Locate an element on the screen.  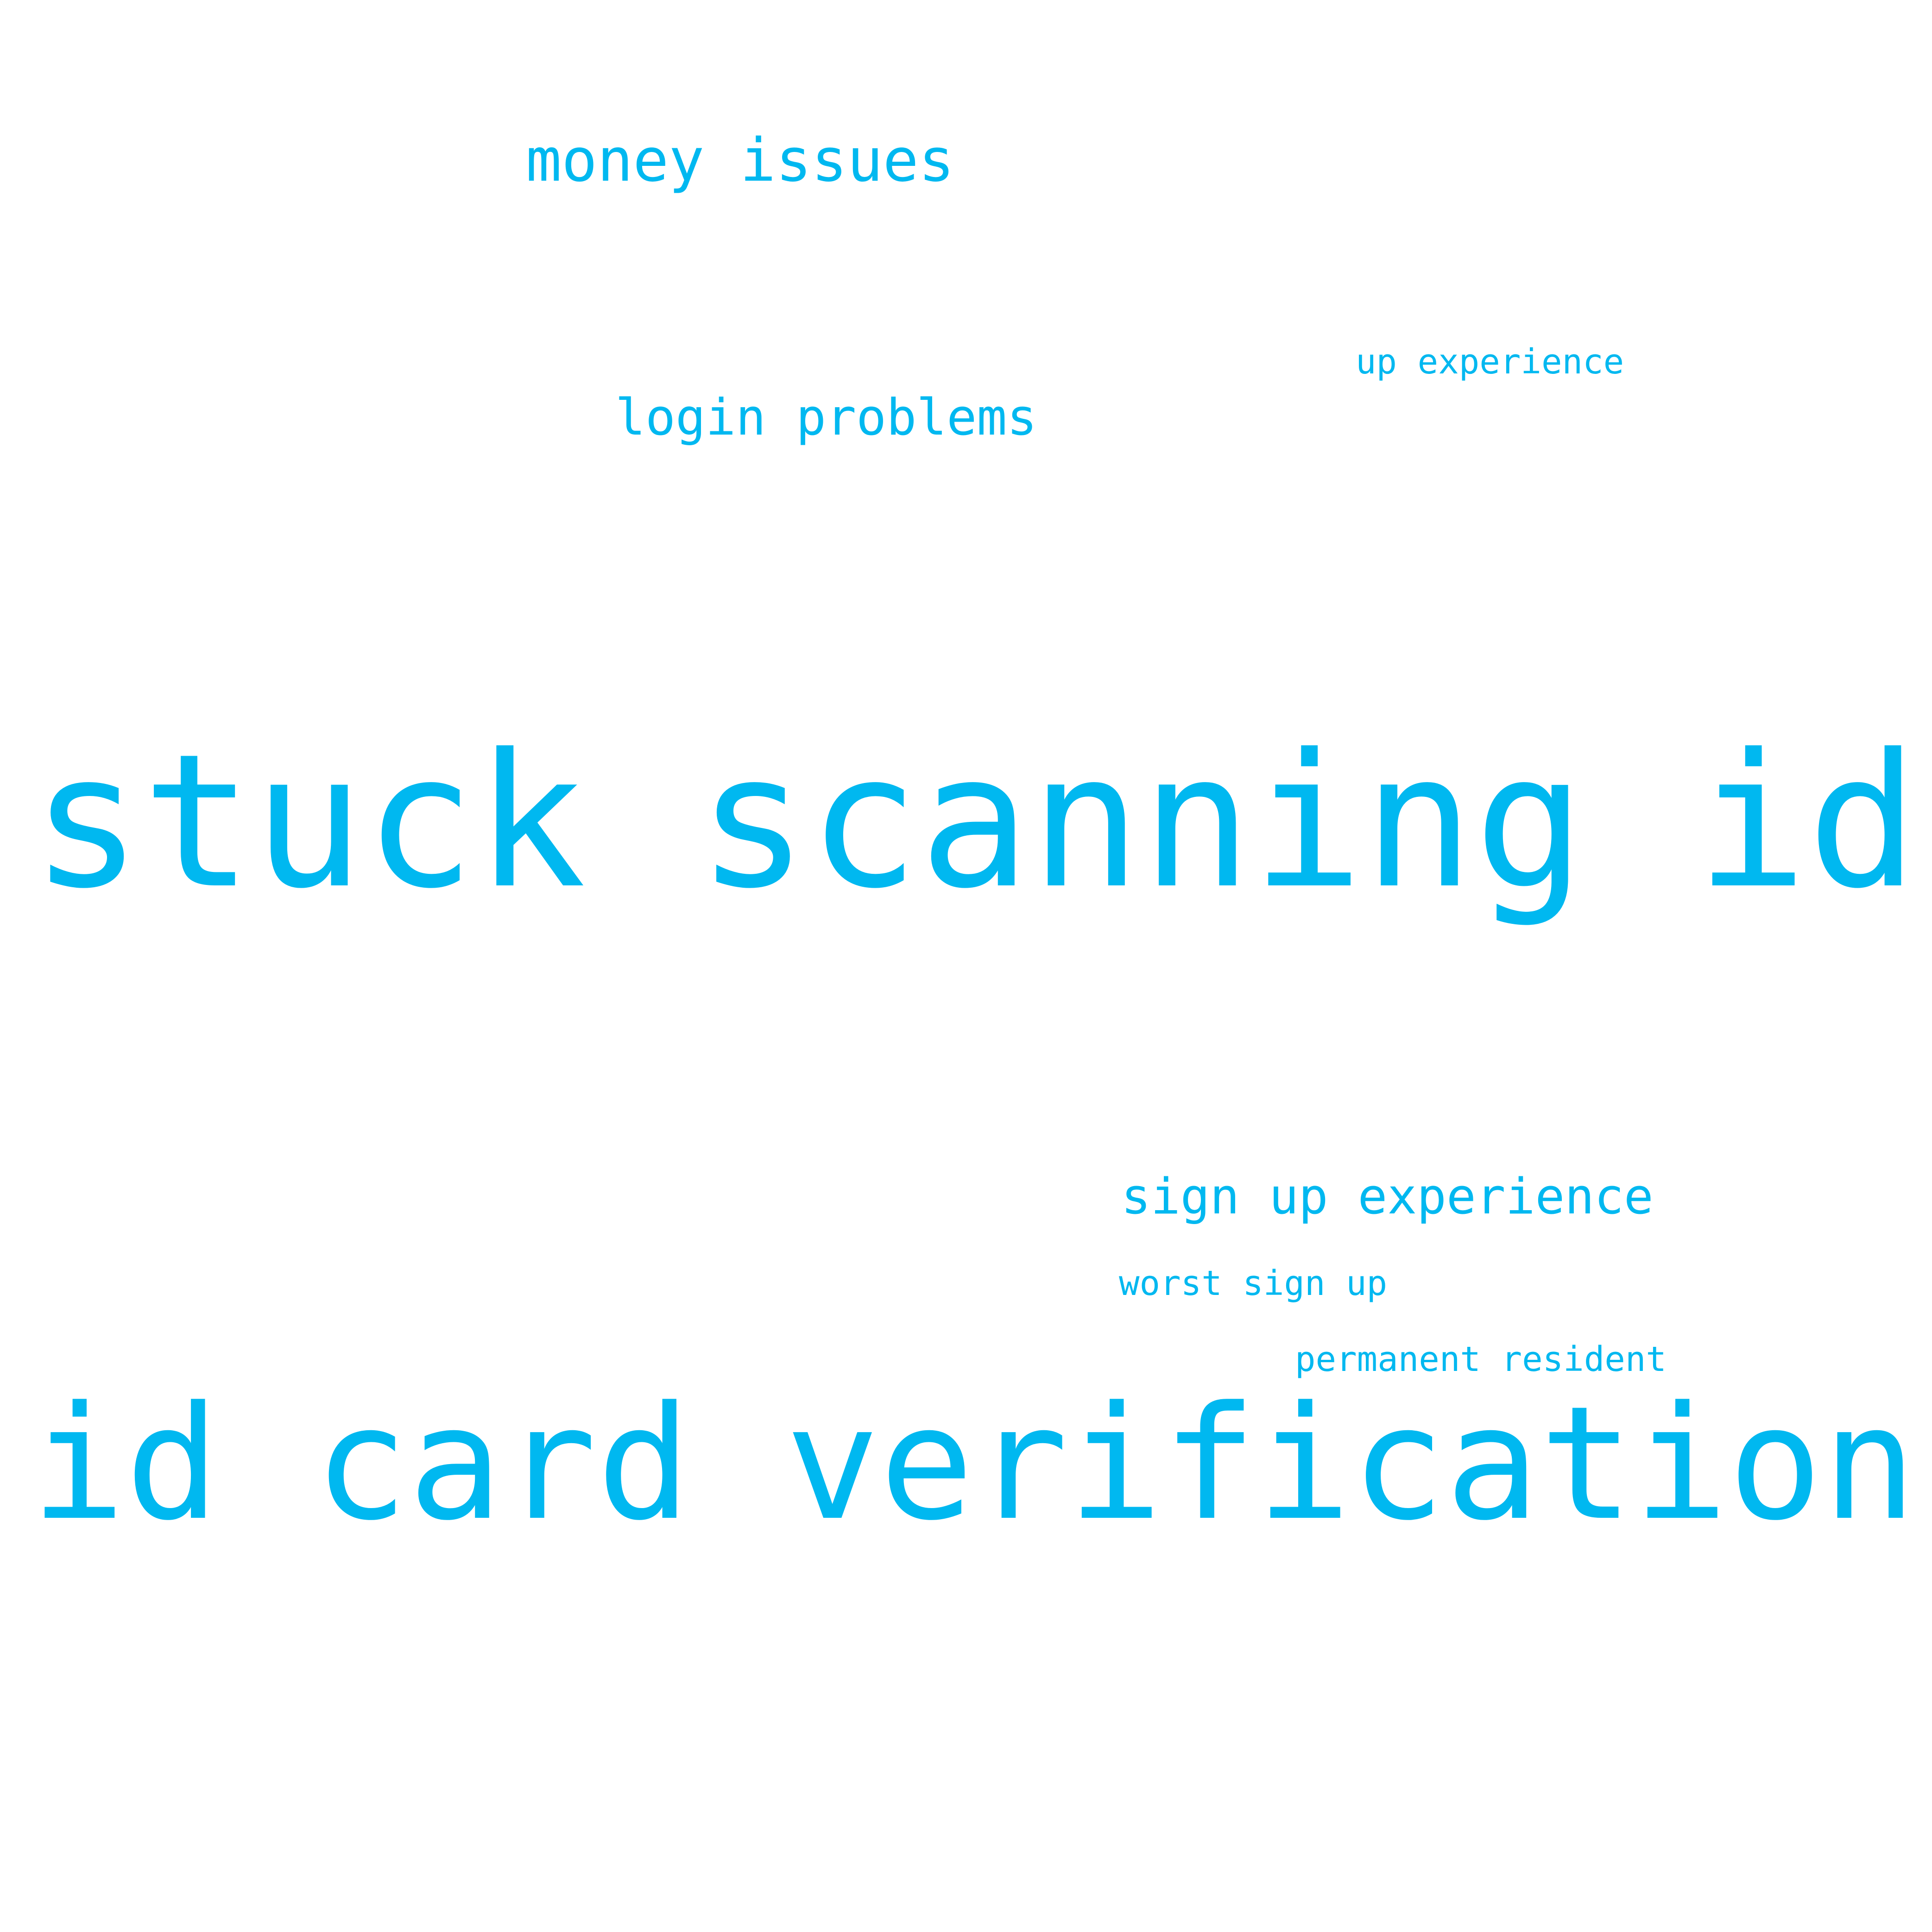
word-permanent-resident: permanent resident is located at coordinates (1481, 1359).